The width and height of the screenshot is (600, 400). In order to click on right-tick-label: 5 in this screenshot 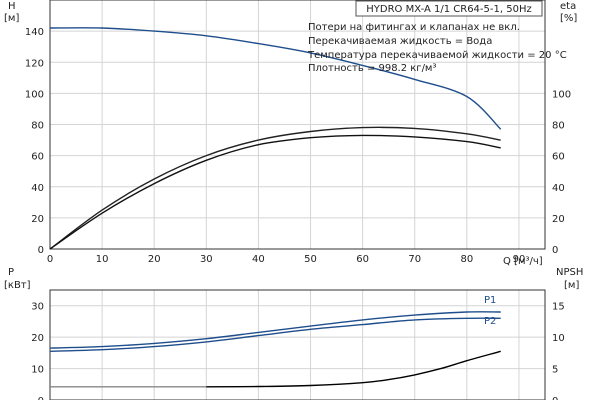, I will do `click(555, 370)`.